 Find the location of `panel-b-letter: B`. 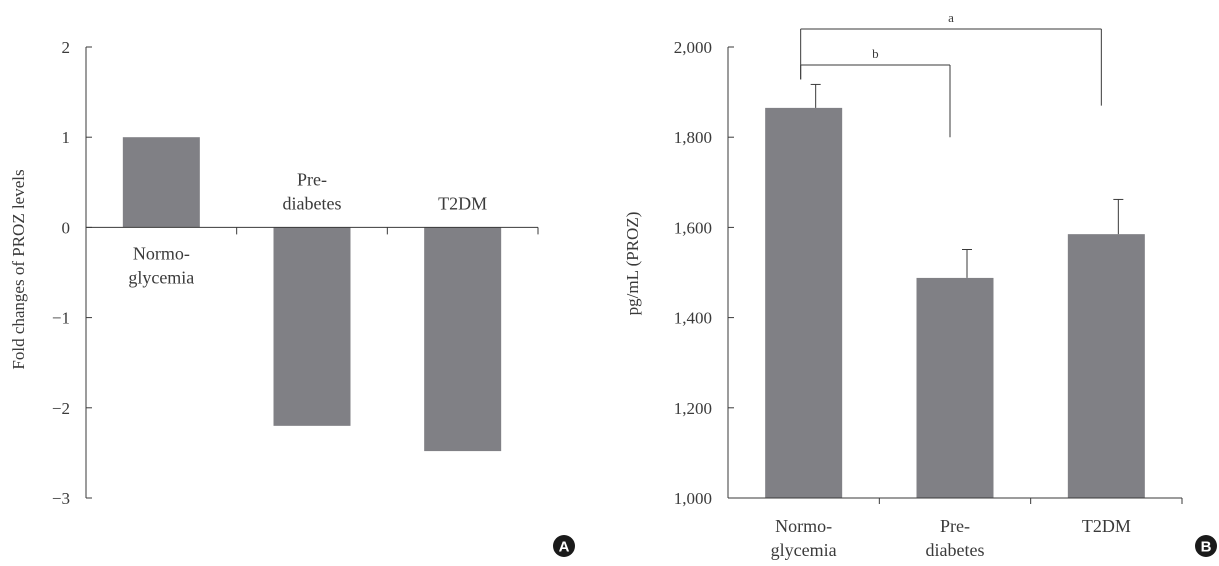

panel-b-letter: B is located at coordinates (1206, 547).